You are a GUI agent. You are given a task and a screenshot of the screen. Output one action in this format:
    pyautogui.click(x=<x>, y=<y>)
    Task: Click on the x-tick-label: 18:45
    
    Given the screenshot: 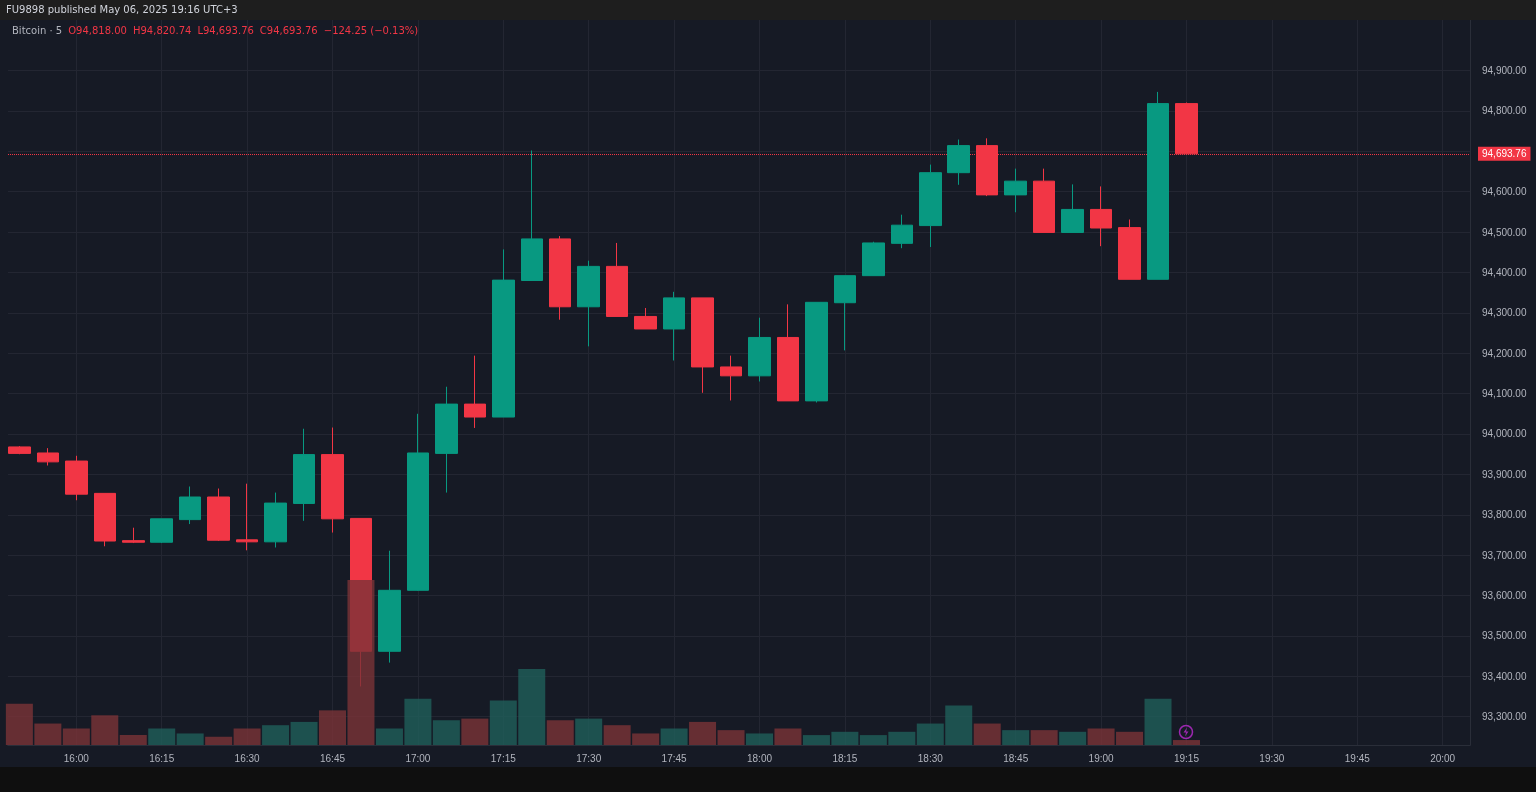 What is the action you would take?
    pyautogui.click(x=1016, y=758)
    